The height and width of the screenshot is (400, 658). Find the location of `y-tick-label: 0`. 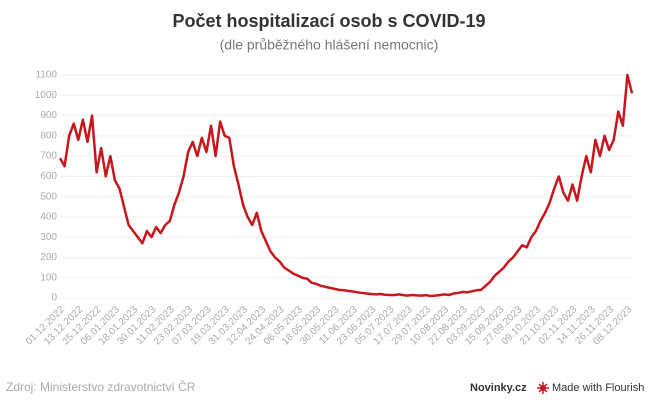

y-tick-label: 0 is located at coordinates (54, 298).